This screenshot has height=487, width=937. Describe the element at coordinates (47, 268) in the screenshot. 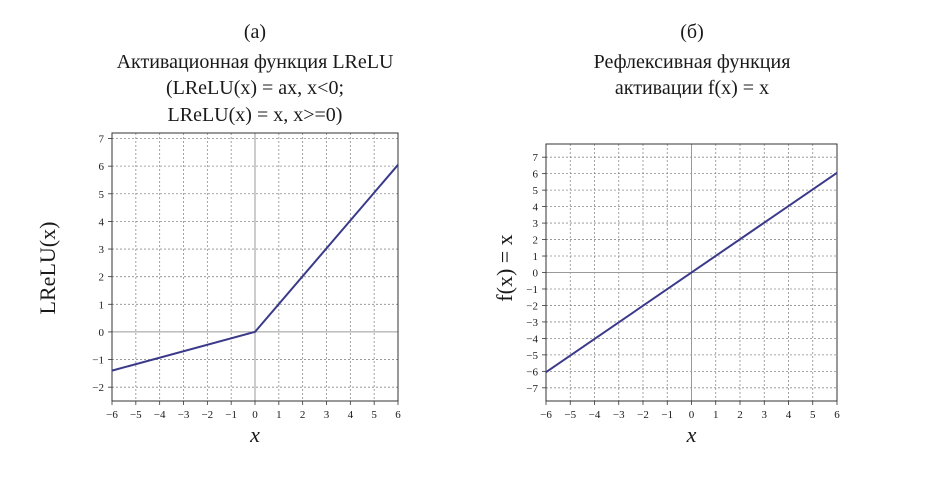

I see `y-axis-label: LReLU(x)` at that location.